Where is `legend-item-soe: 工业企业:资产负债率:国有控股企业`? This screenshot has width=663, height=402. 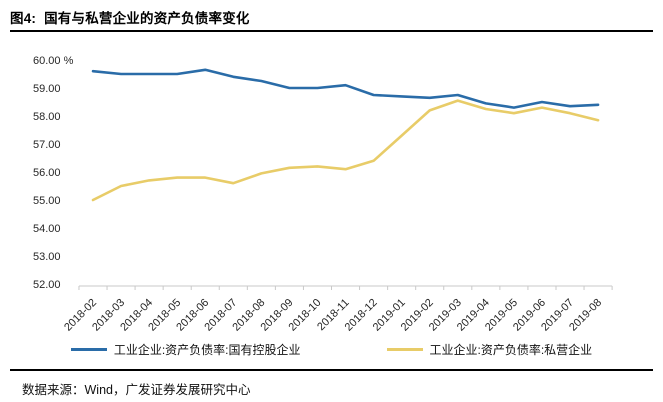 legend-item-soe: 工业企业:资产负债率:国有控股企业 is located at coordinates (185, 349).